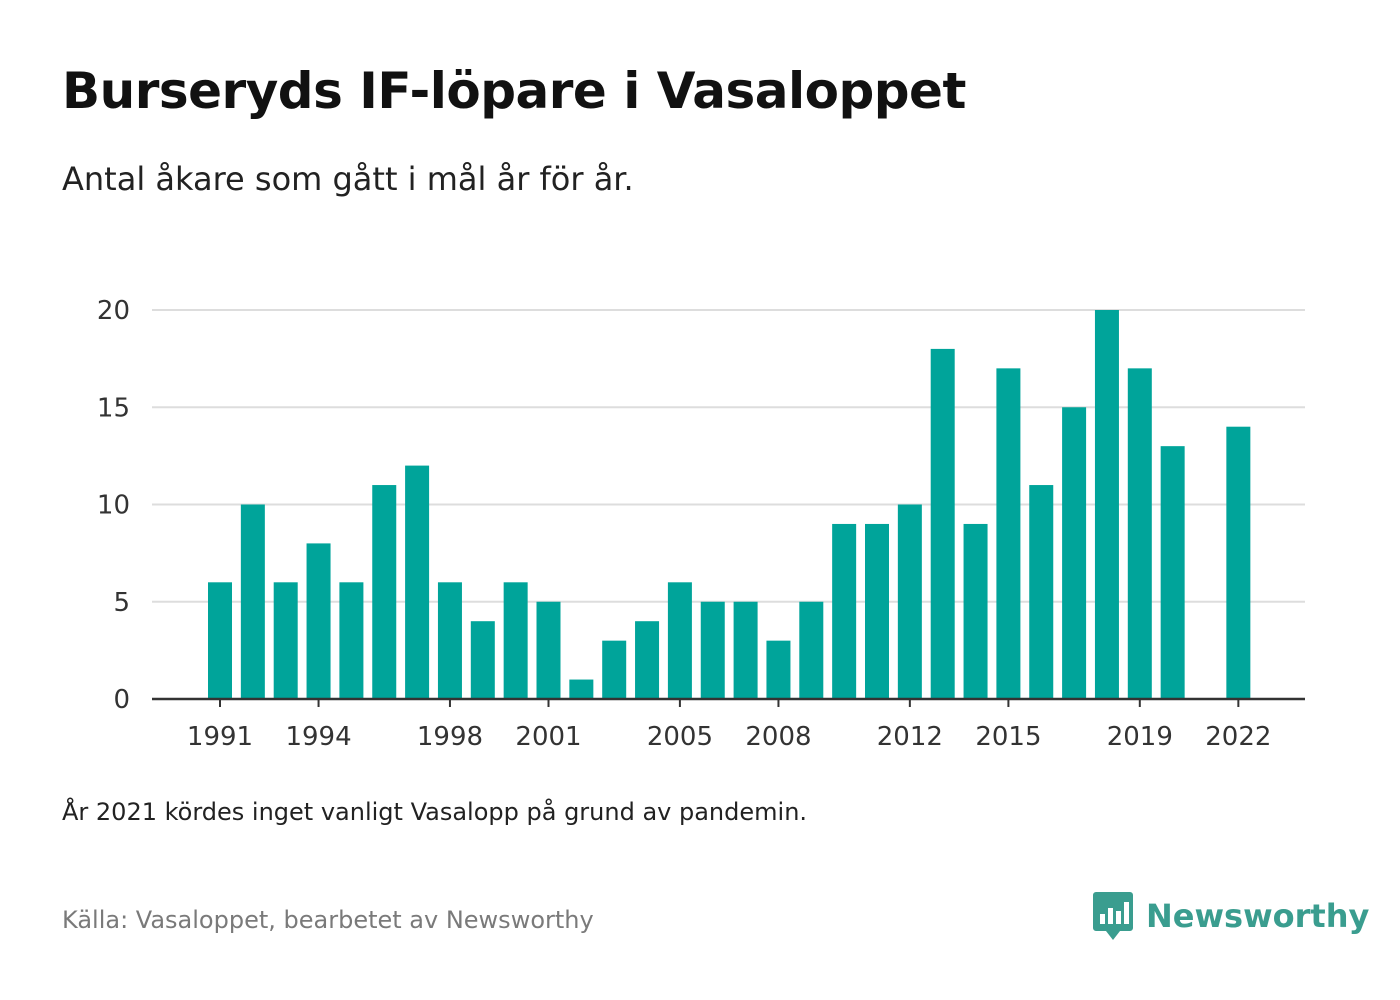  What do you see at coordinates (1139, 533) in the screenshot?
I see `bar-2019` at bounding box center [1139, 533].